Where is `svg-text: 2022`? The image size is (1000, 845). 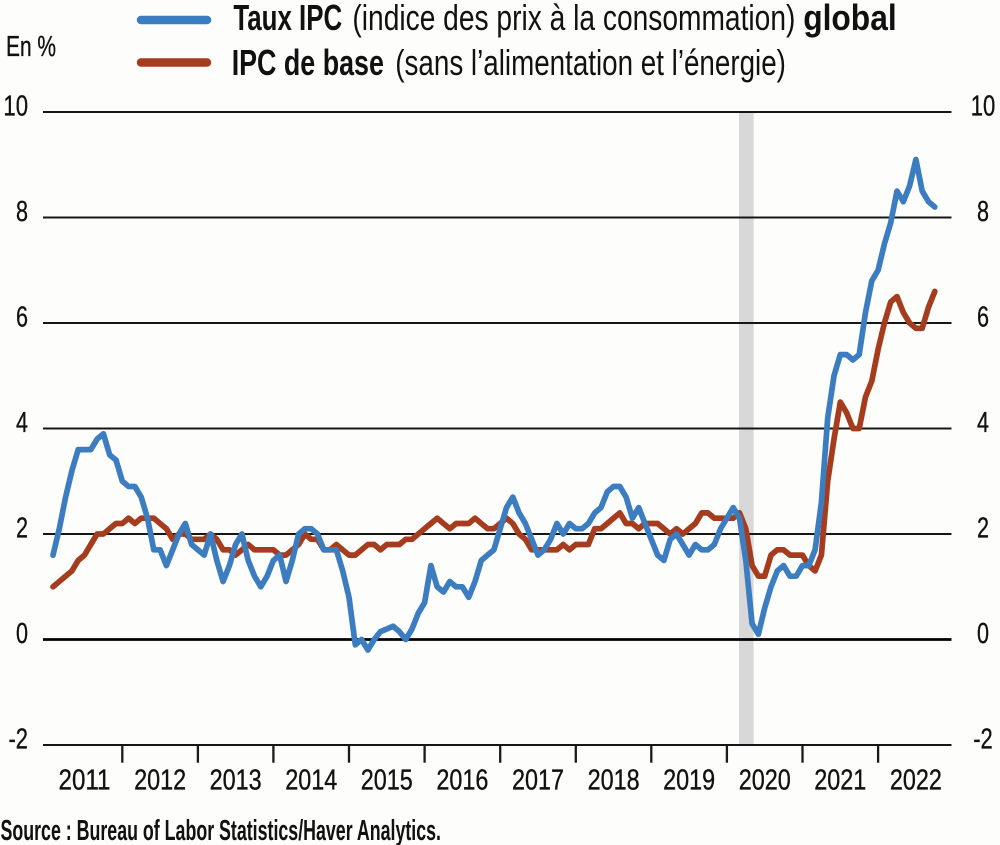 svg-text: 2022 is located at coordinates (916, 781).